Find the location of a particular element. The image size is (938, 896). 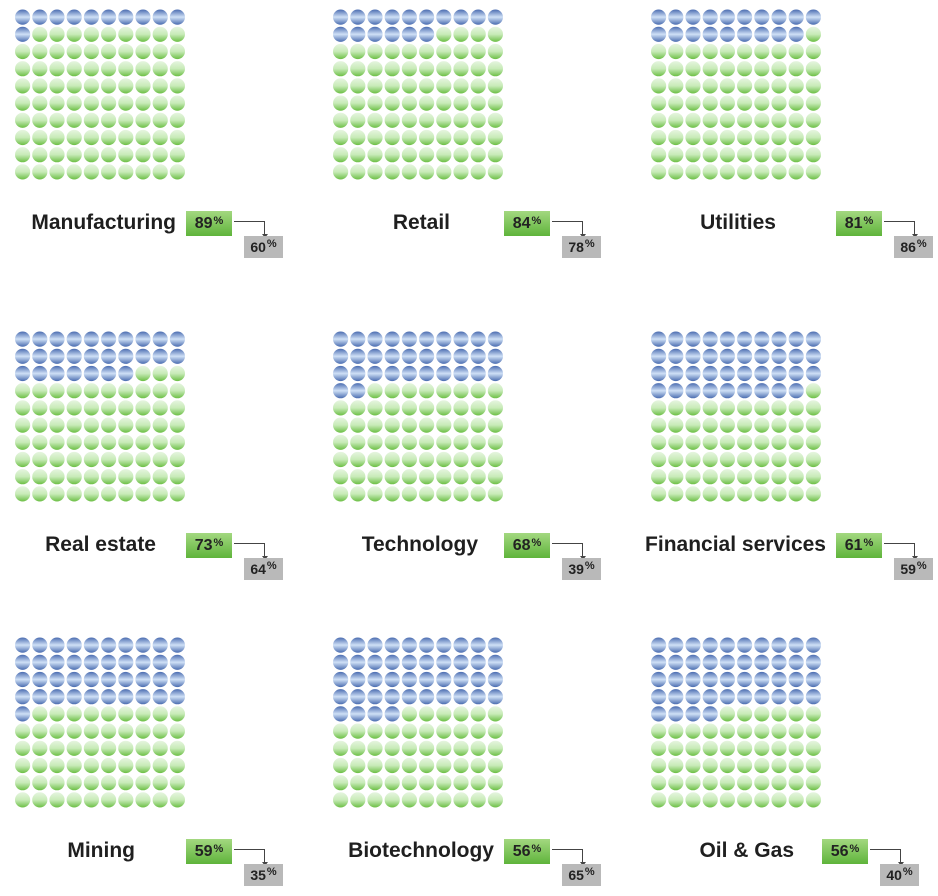

secondary-percent-badge: 78% is located at coordinates (581, 247).